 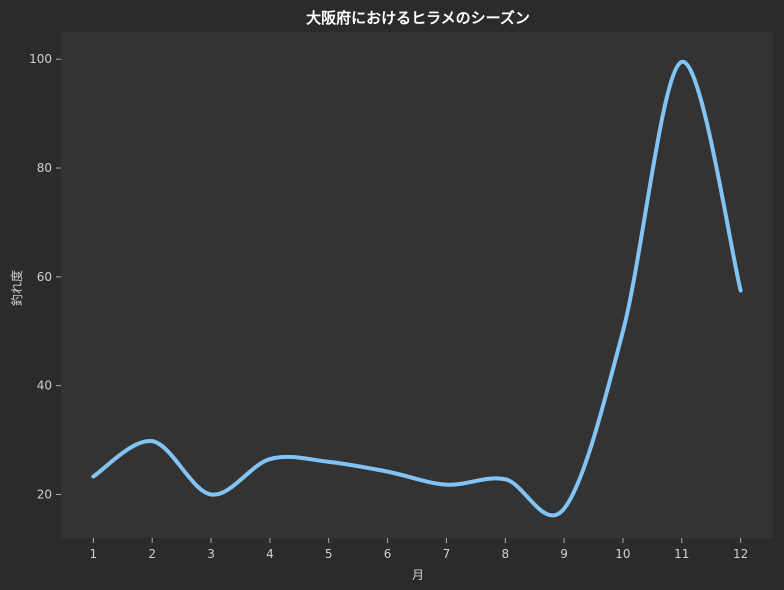 I want to click on x-tick-label: 3, so click(x=211, y=554).